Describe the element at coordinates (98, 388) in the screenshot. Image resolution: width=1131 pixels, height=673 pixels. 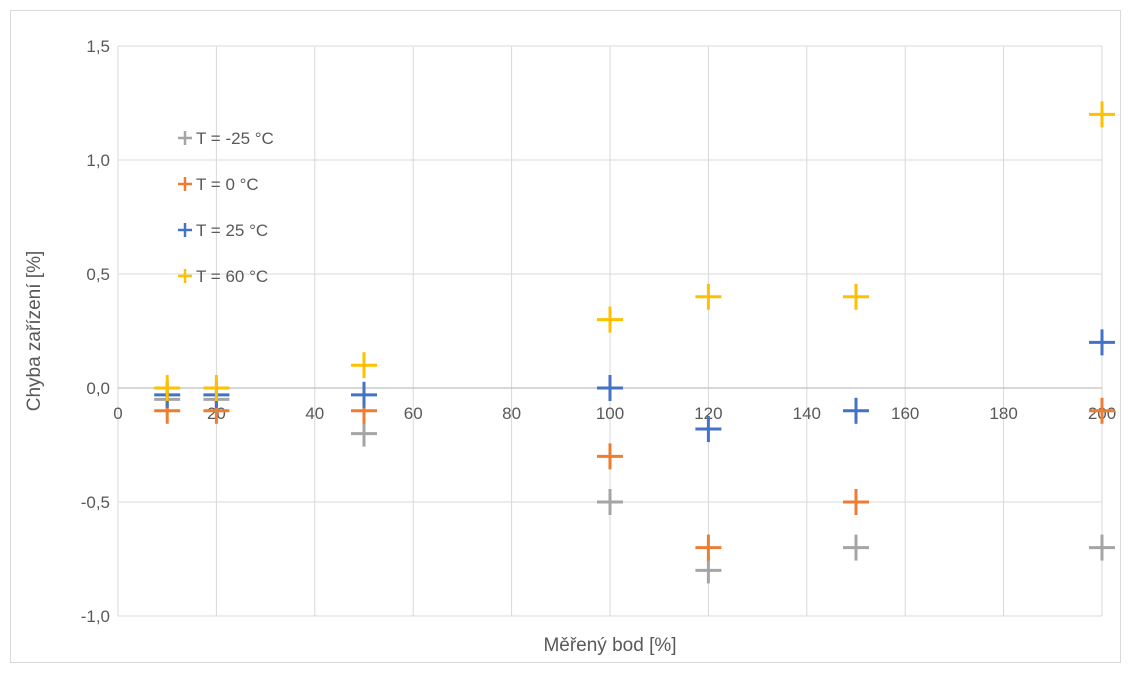
I see `y-tick-label: 0,0` at that location.